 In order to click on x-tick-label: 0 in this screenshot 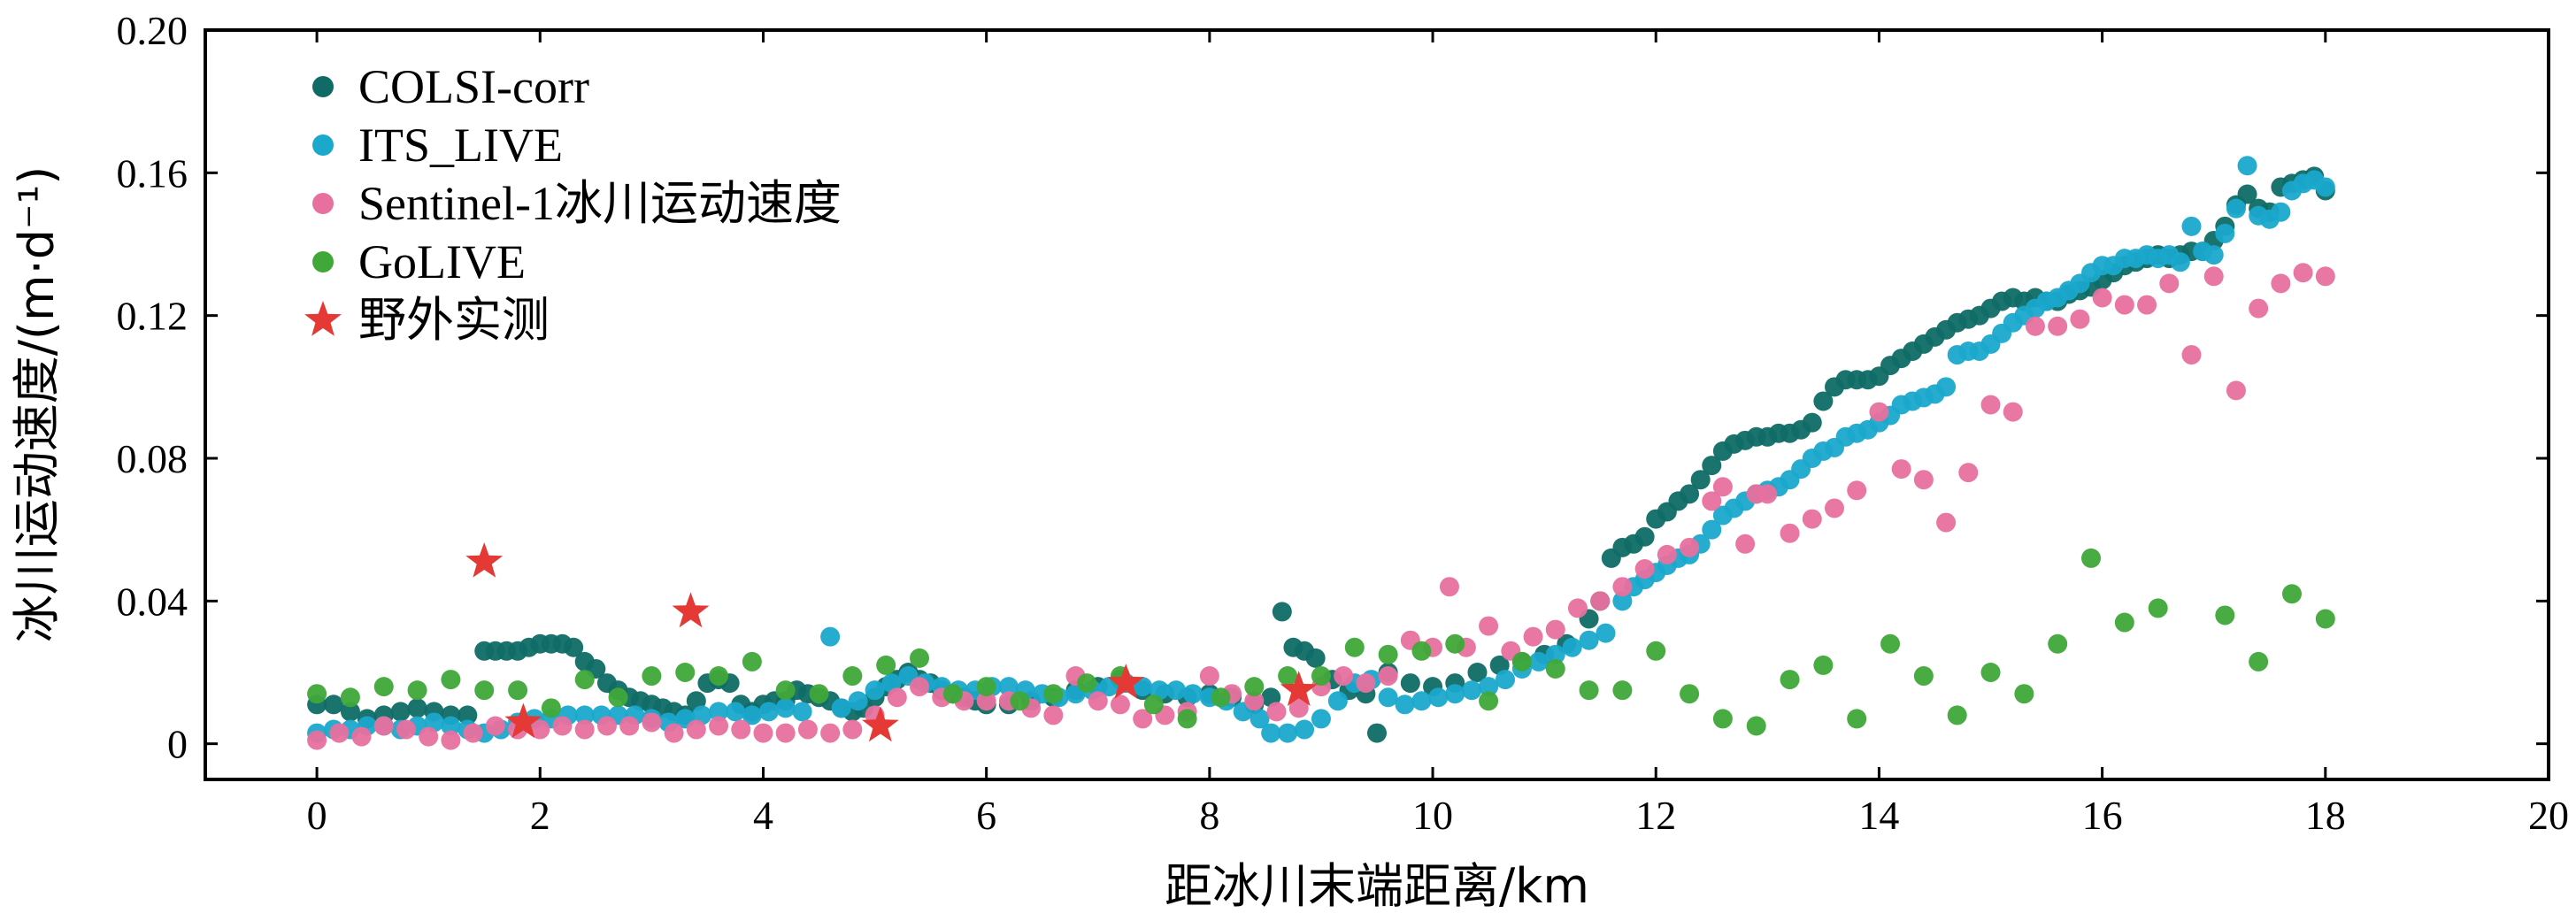, I will do `click(317, 815)`.